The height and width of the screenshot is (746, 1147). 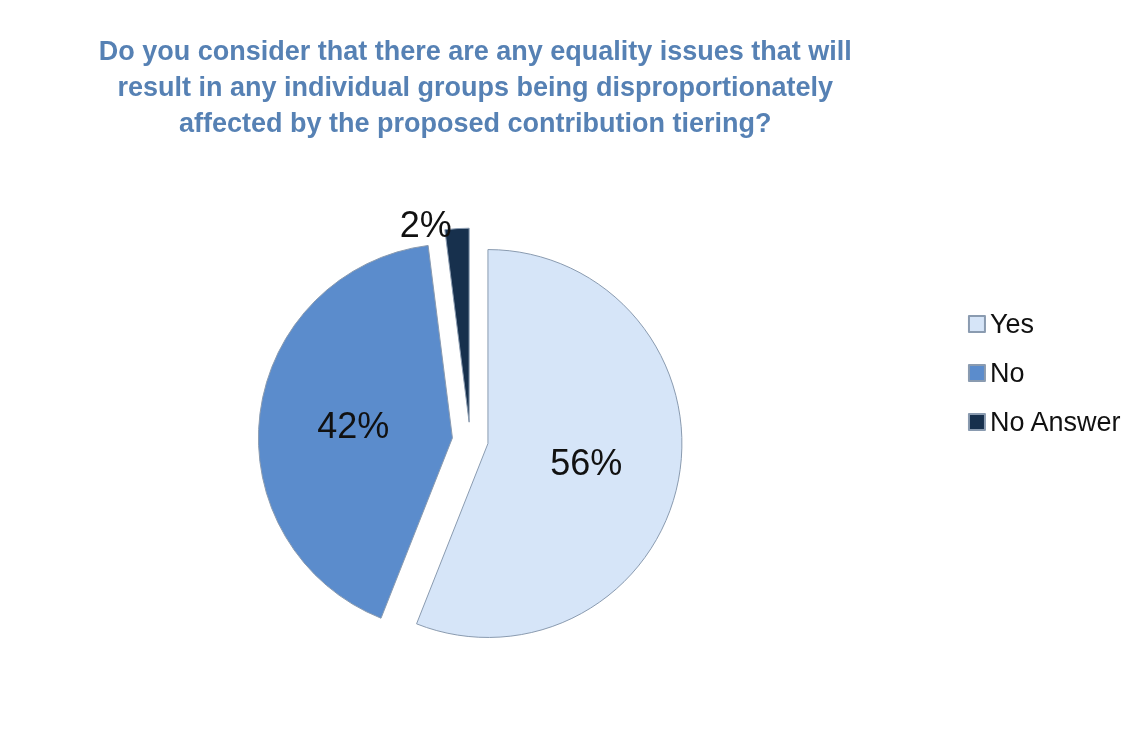 I want to click on legend-label: No Answer, so click(x=1055, y=422).